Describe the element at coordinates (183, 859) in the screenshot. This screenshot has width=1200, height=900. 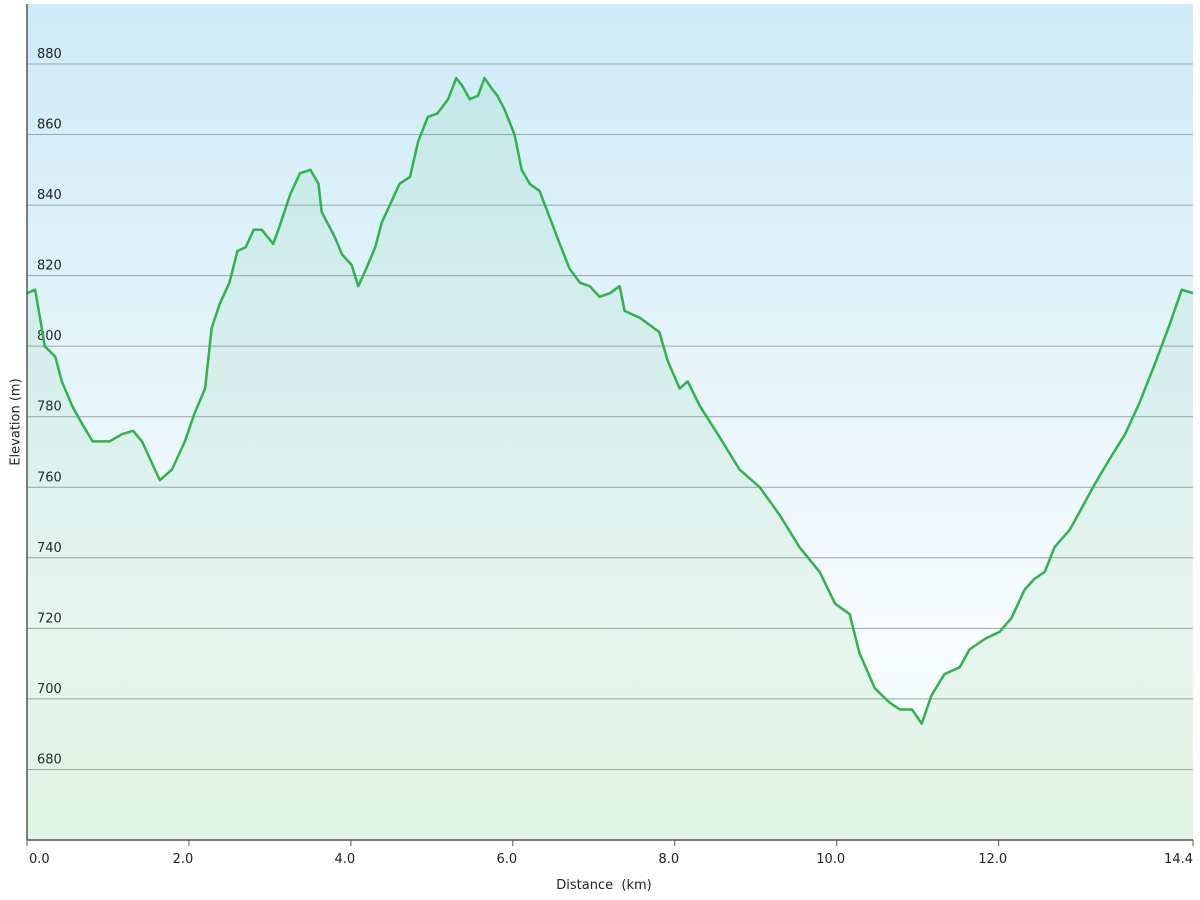
I see `x-tick-label: 2.0` at that location.